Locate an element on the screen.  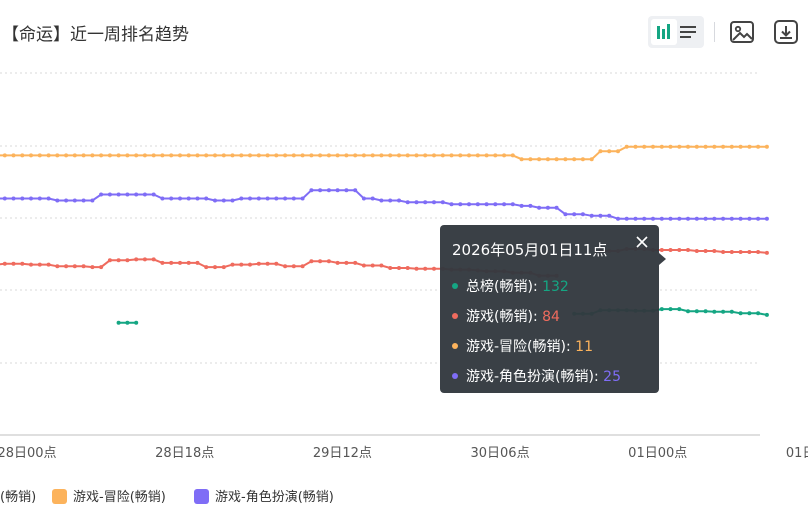
x-tick-label: 01日00点 is located at coordinates (657, 453).